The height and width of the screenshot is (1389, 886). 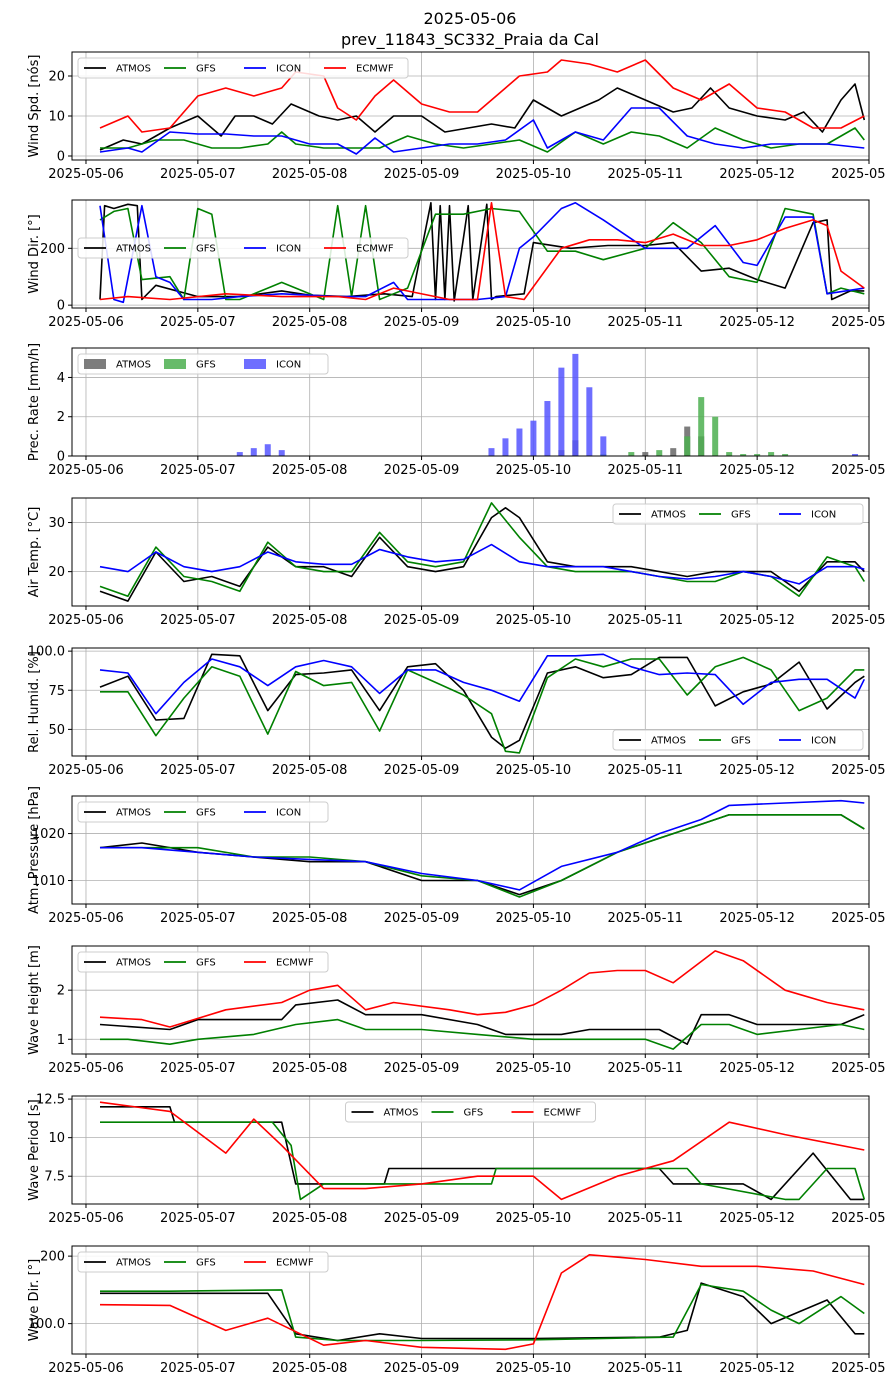 I want to click on y-tick-label: 1, so click(x=61, y=1040).